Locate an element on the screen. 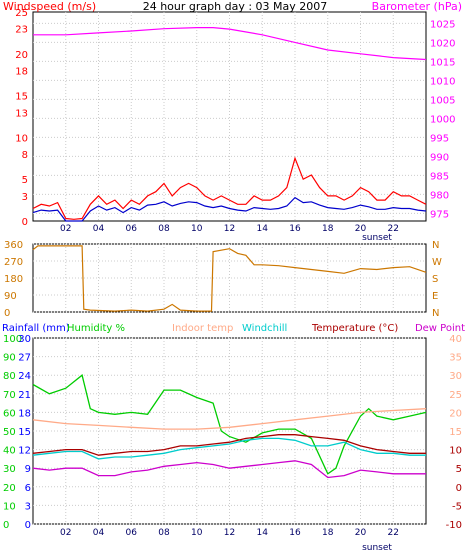  barometer-tick-label: 985 is located at coordinates (439, 176).